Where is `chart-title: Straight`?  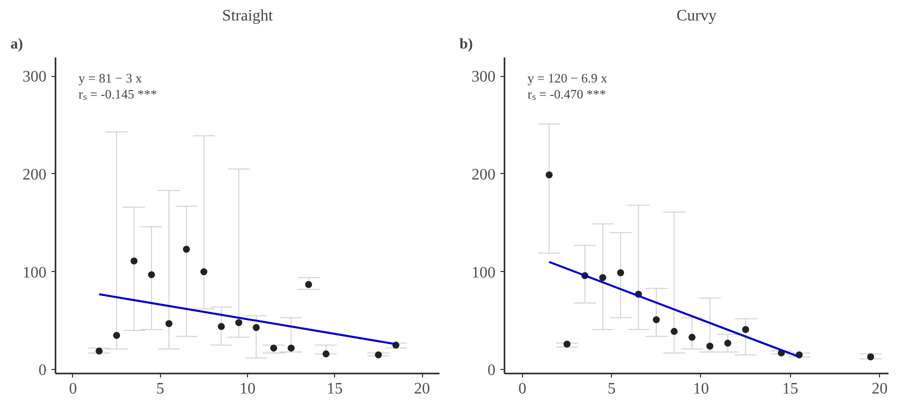
chart-title: Straight is located at coordinates (248, 16).